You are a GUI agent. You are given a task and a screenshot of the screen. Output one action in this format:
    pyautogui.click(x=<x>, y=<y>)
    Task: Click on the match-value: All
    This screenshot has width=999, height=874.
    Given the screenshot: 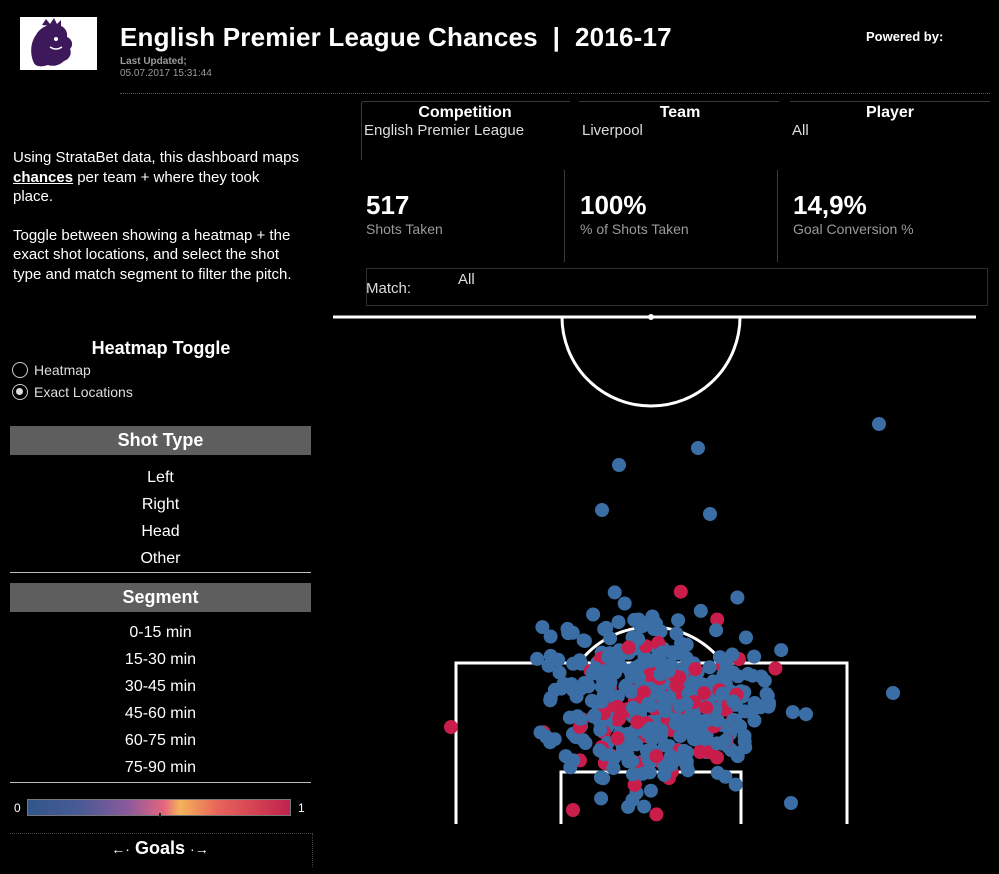 What is the action you would take?
    pyautogui.click(x=466, y=279)
    